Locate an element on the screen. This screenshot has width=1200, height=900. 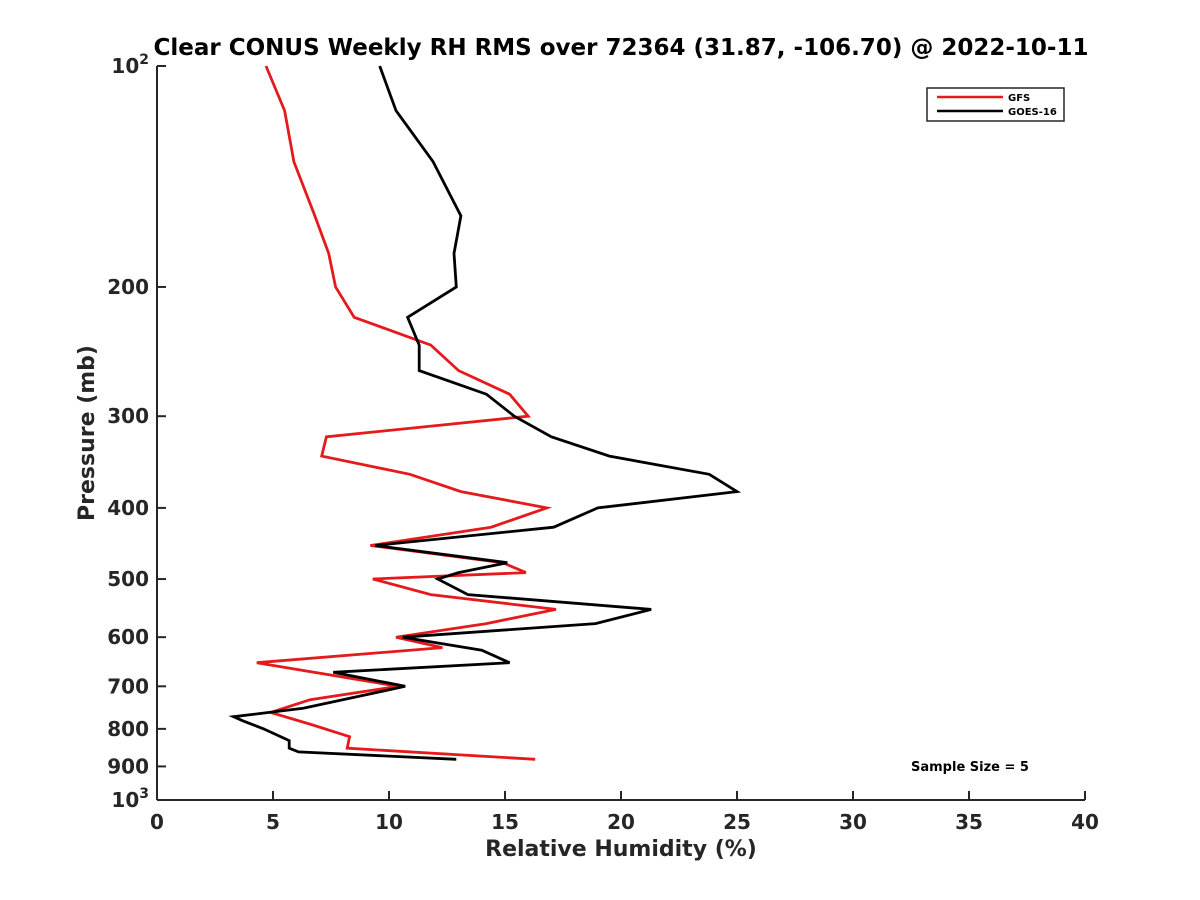
y-ticks: 10² 200 300 400 500 600 700 800 900 10³ is located at coordinates (136, 432).